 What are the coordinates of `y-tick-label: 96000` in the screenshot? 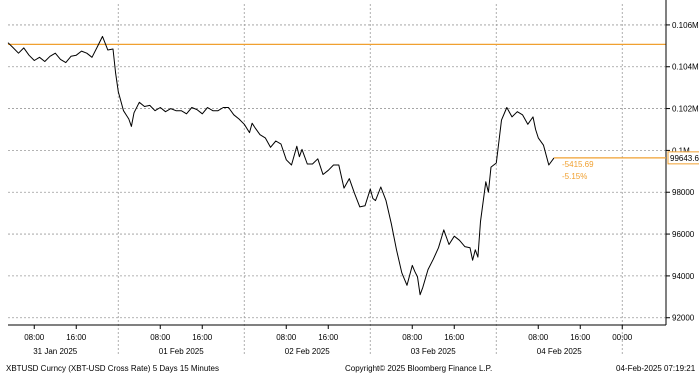 It's located at (683, 234).